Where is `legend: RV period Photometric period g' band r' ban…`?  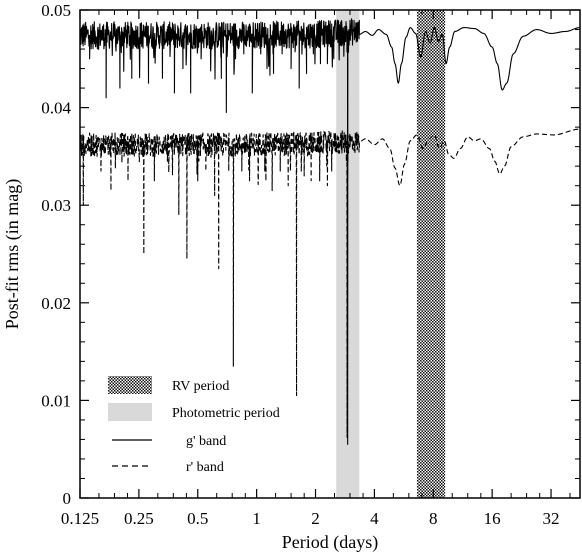
legend: RV period Photometric period g' band r' ban… is located at coordinates (194, 425).